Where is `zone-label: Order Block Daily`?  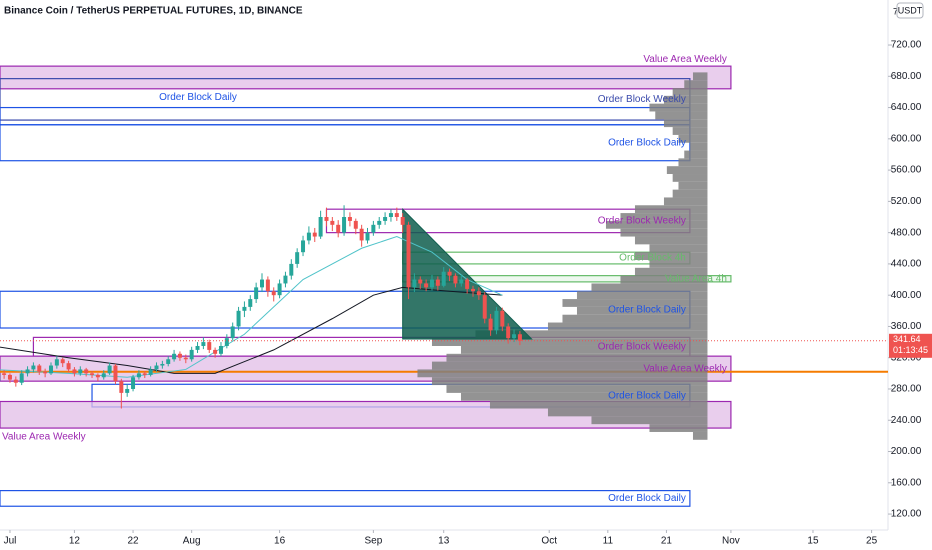 zone-label: Order Block Daily is located at coordinates (198, 97).